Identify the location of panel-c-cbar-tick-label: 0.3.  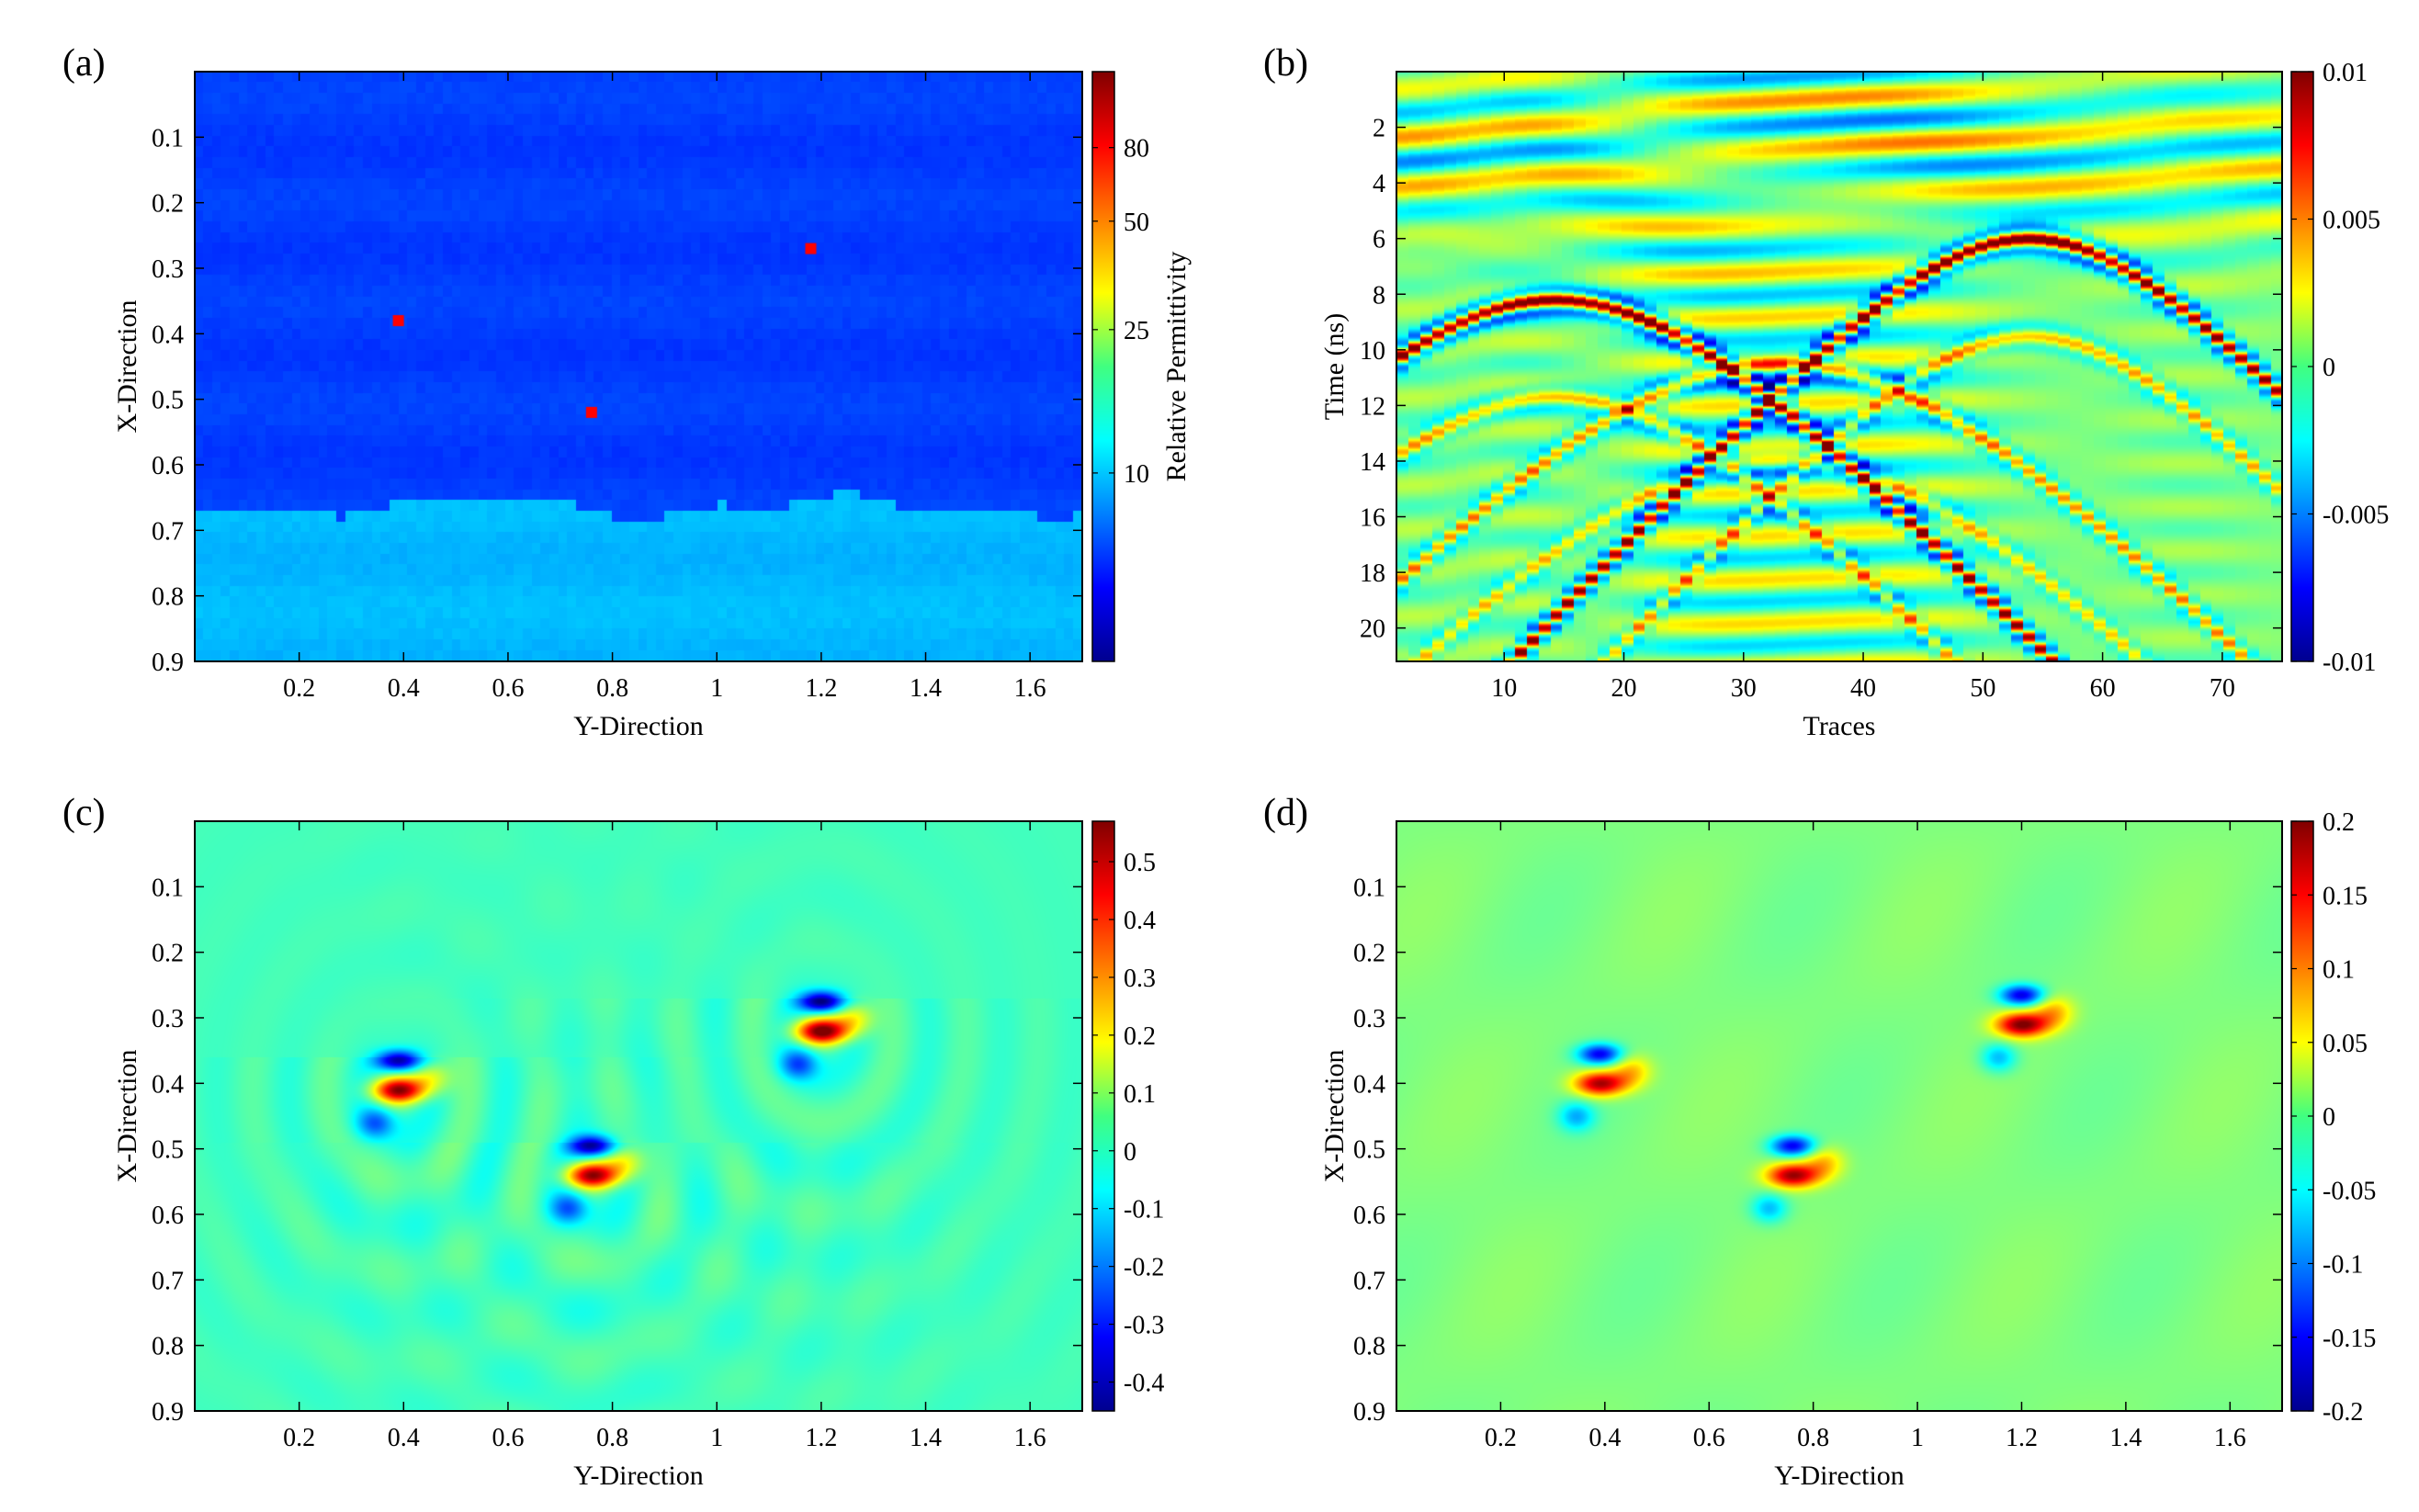
(1140, 979).